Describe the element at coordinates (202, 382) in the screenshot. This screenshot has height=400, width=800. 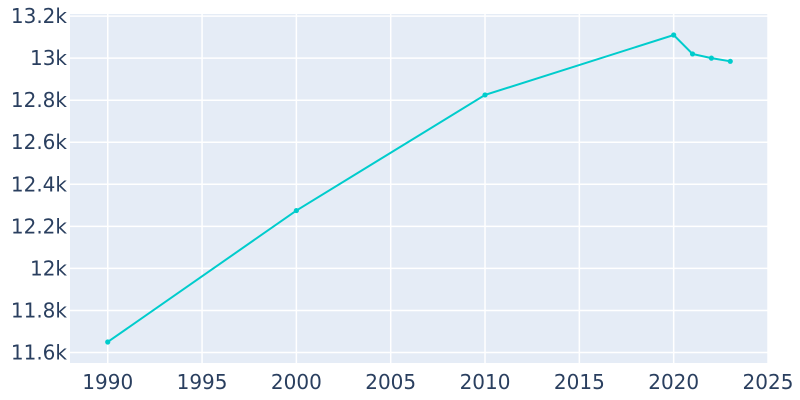
I see `x-tick-label: 1995` at that location.